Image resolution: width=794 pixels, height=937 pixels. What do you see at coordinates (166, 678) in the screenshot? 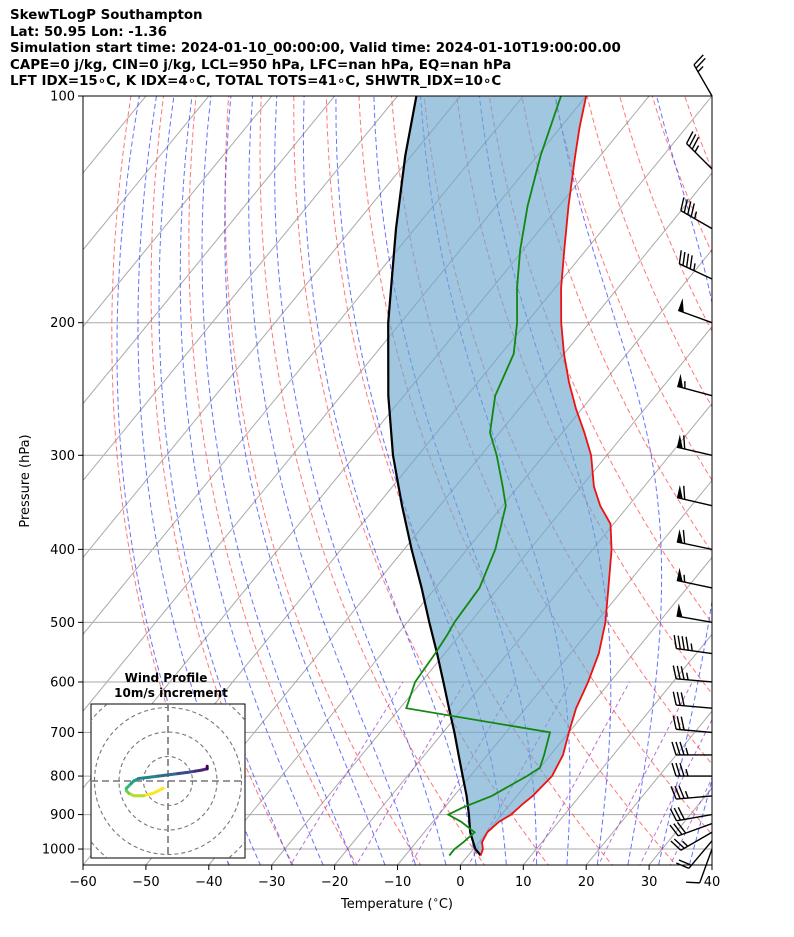
I see `inset-title: Wind Profile` at bounding box center [166, 678].